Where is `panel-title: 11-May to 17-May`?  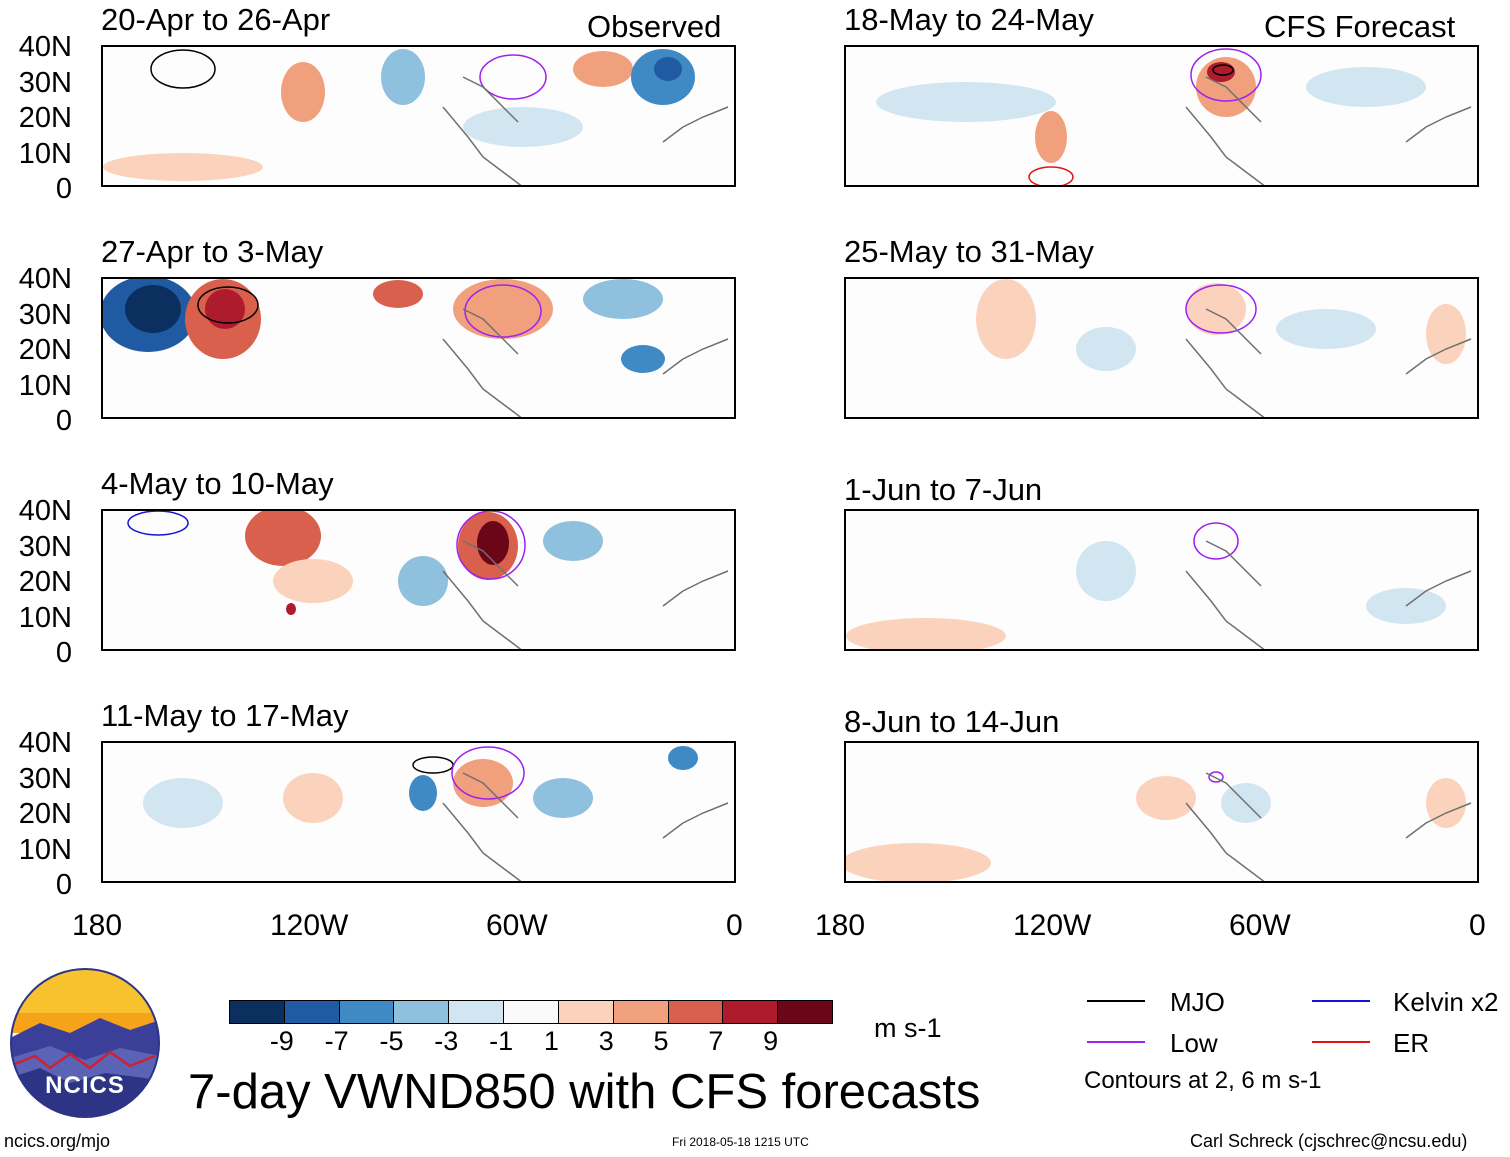 panel-title: 11-May to 17-May is located at coordinates (225, 715).